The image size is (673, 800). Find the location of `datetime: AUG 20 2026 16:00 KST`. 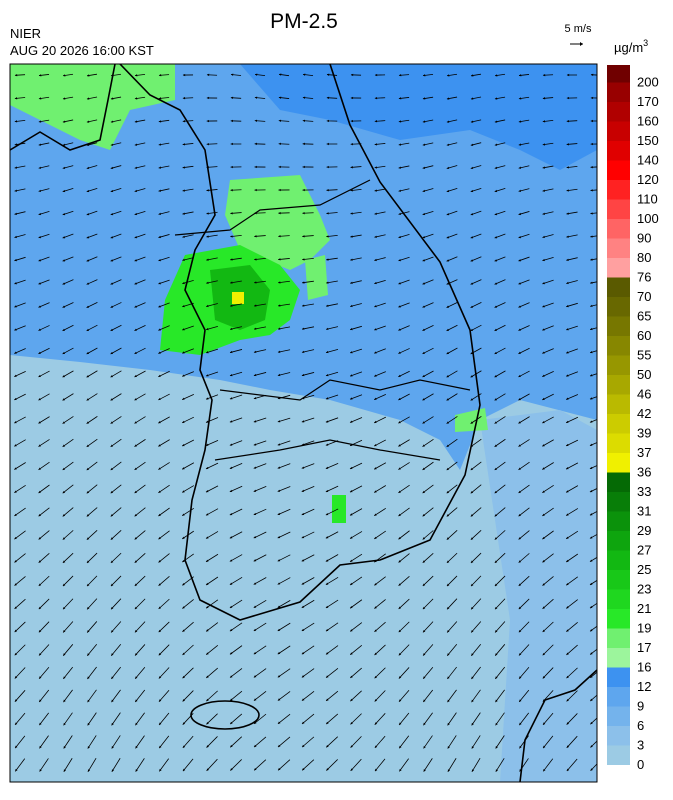

datetime: AUG 20 2026 16:00 KST is located at coordinates (82, 50).